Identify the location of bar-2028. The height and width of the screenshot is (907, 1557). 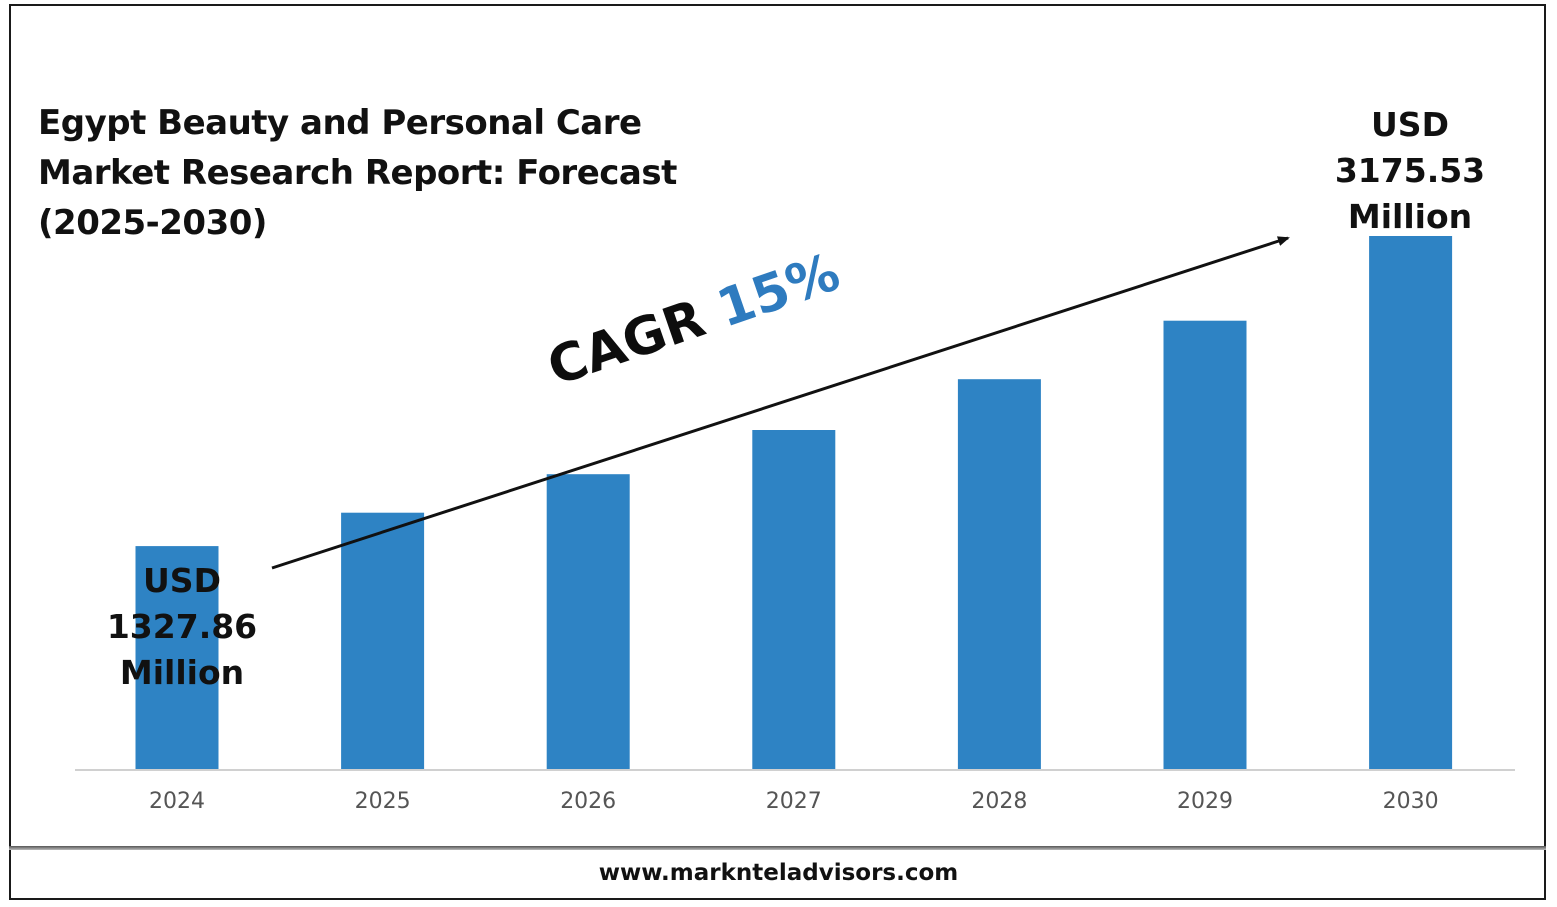
(999, 574).